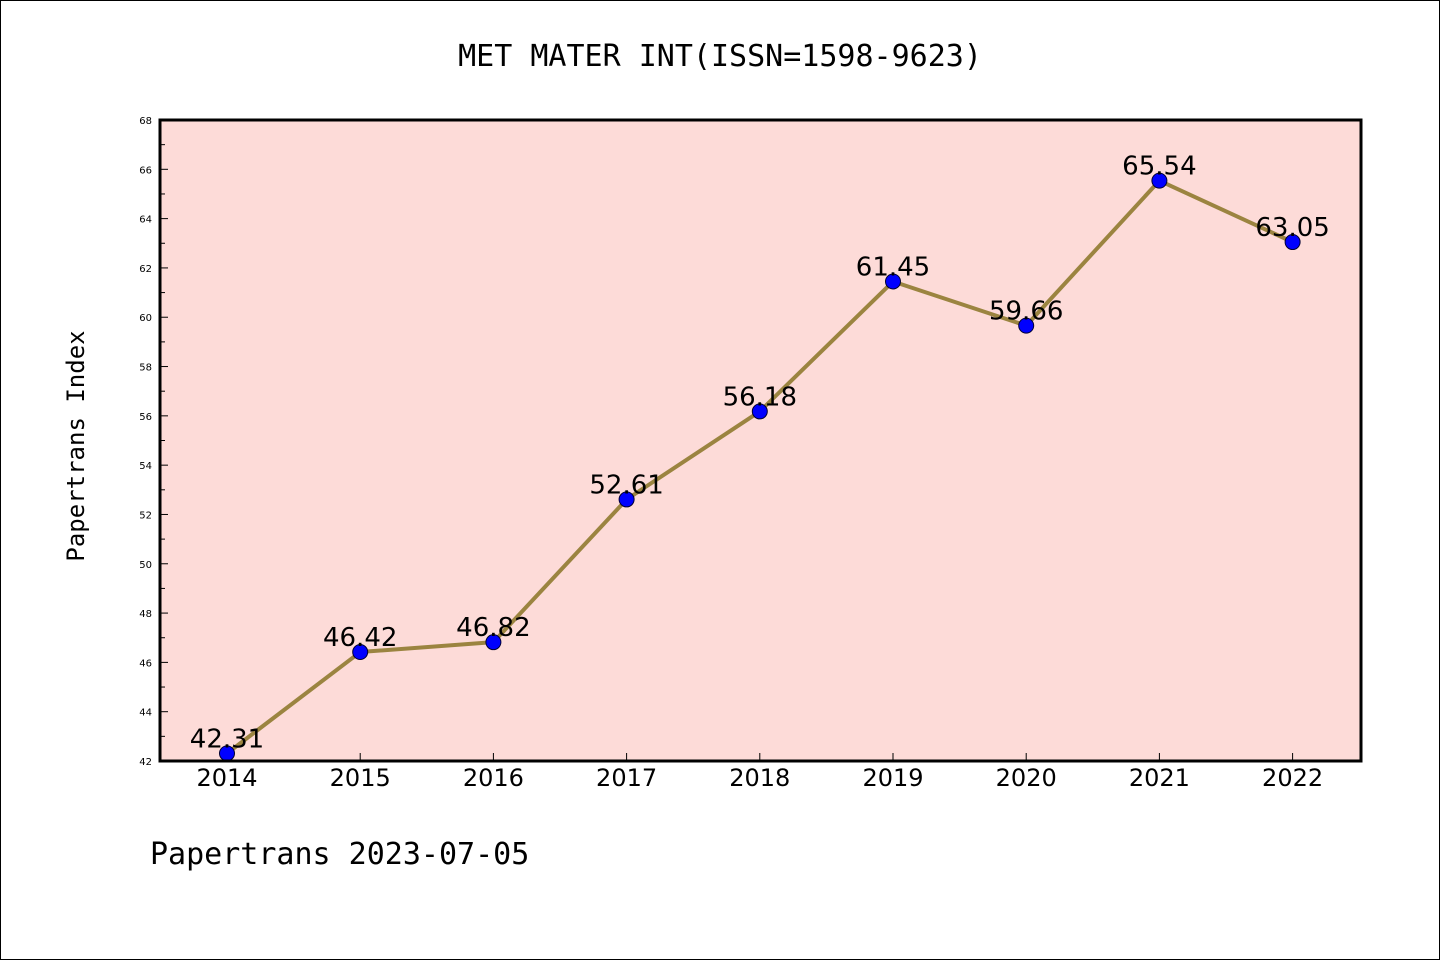 Image resolution: width=1440 pixels, height=960 pixels. What do you see at coordinates (493, 628) in the screenshot?
I see `data-label: 46.82` at bounding box center [493, 628].